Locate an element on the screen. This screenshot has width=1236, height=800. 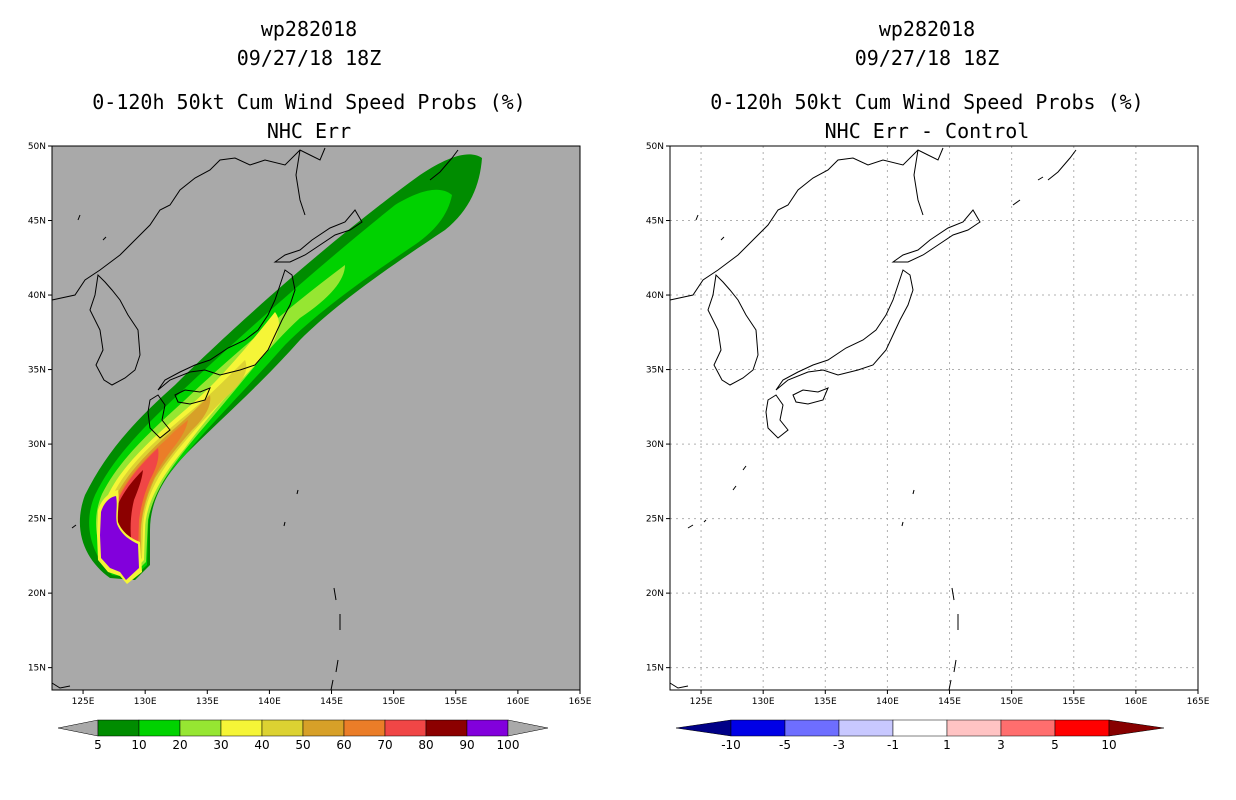
colorbar-label: 40 is located at coordinates (261, 745).